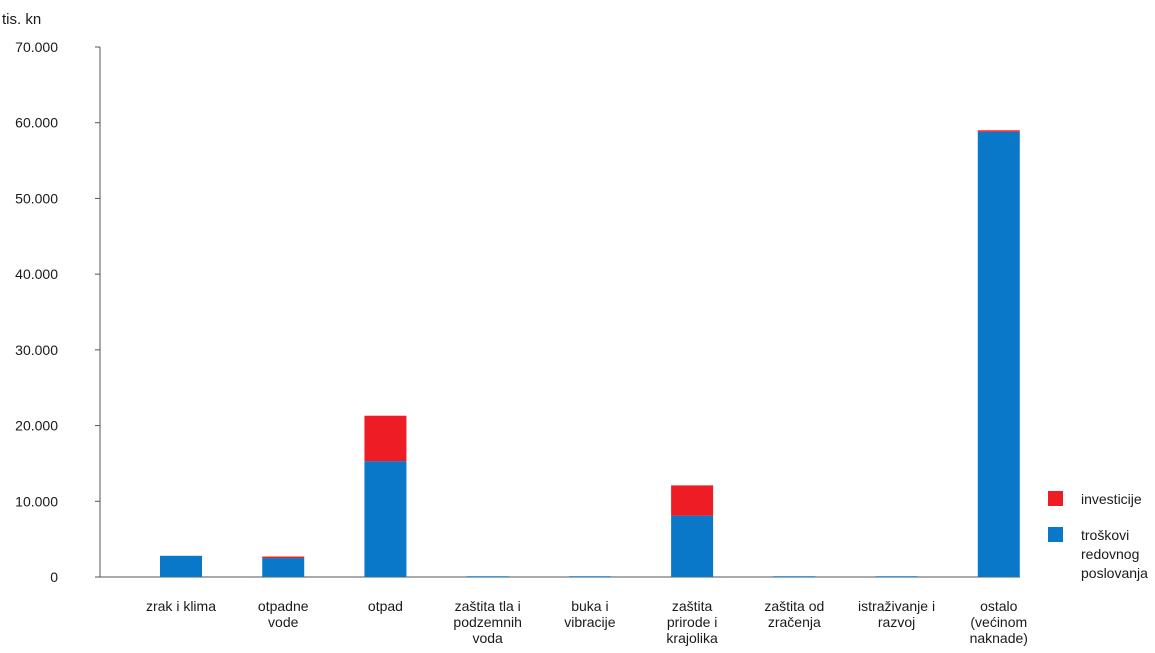 The width and height of the screenshot is (1155, 653). Describe the element at coordinates (1111, 499) in the screenshot. I see `legend-label: investicije` at that location.